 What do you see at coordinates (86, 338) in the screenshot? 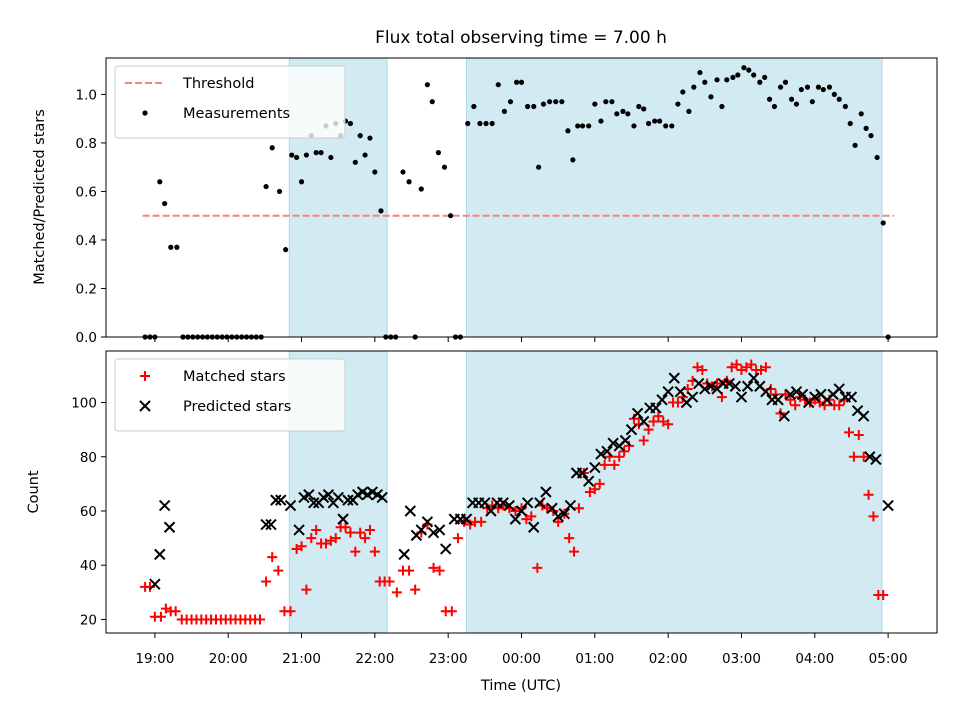
I see `y-tick-label: 0.0` at bounding box center [86, 338].